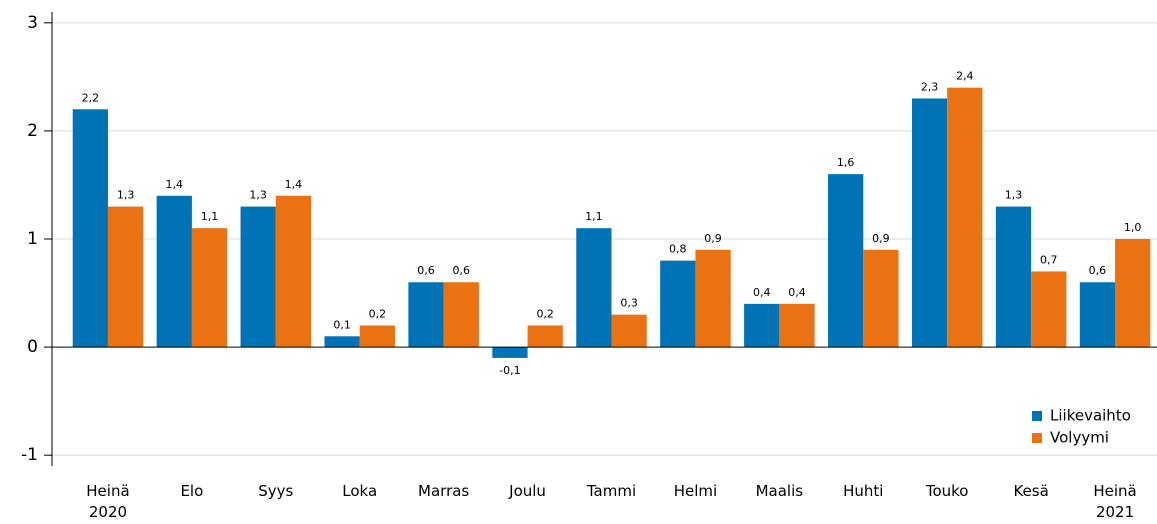 The height and width of the screenshot is (524, 1157). I want to click on value-label: 2,3, so click(930, 86).